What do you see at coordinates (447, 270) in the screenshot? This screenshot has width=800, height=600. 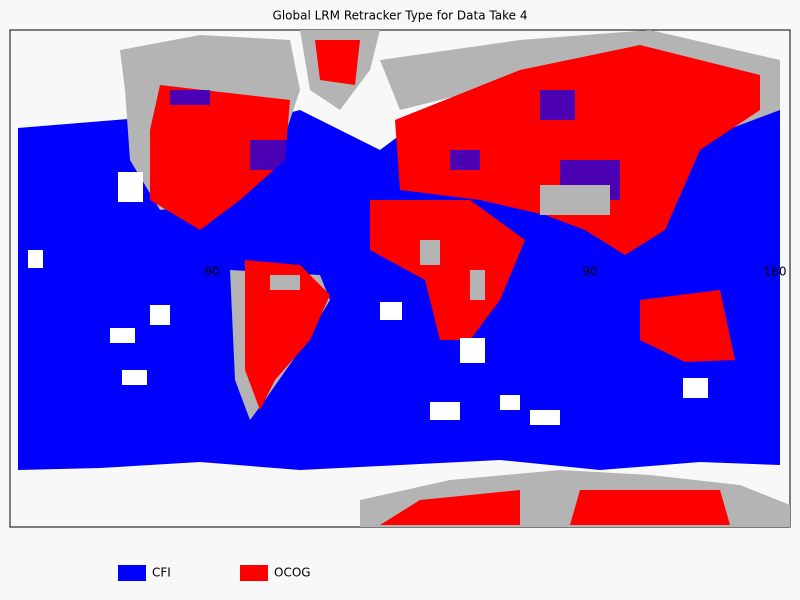 I see `africa-ocog` at bounding box center [447, 270].